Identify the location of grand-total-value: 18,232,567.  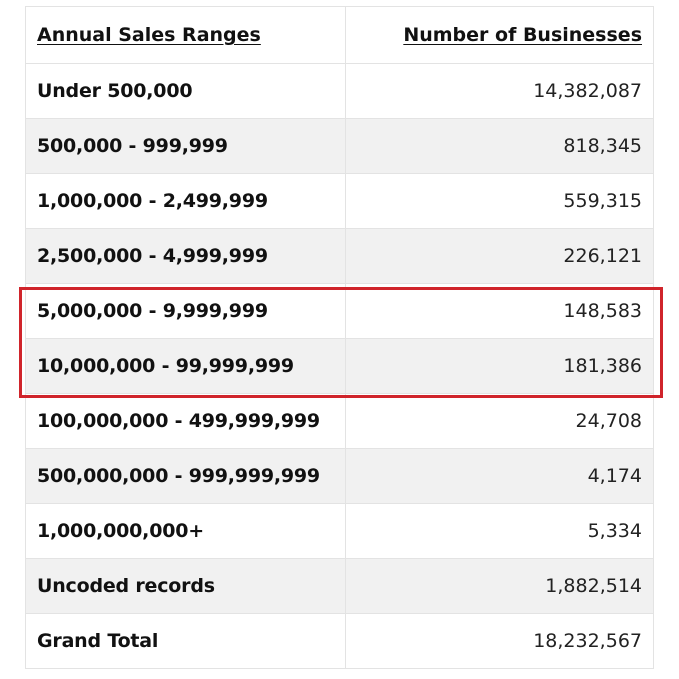
(499, 641).